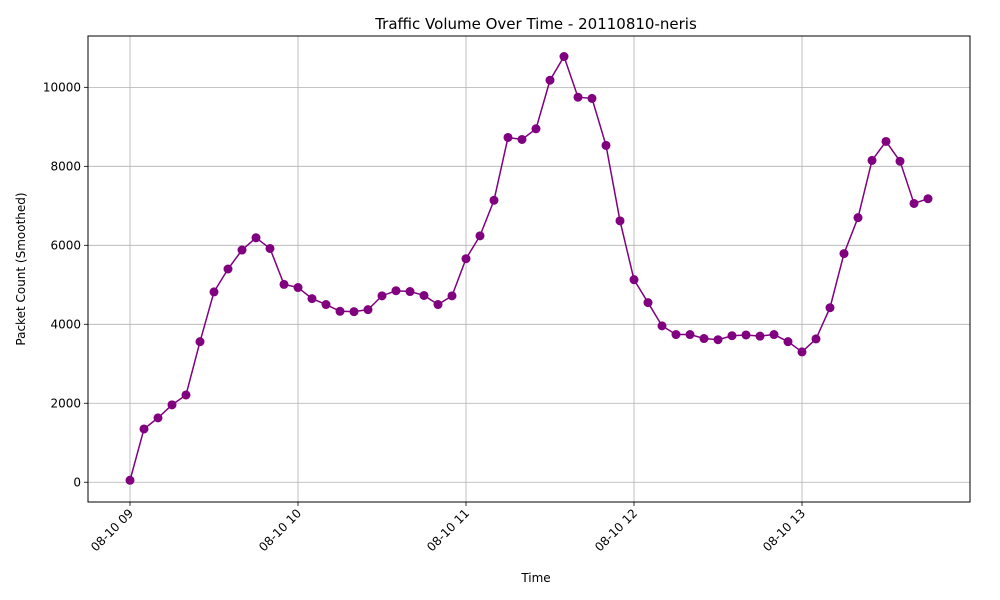 Image resolution: width=1000 pixels, height=600 pixels. What do you see at coordinates (65, 245) in the screenshot?
I see `y-tick-label: 6000` at bounding box center [65, 245].